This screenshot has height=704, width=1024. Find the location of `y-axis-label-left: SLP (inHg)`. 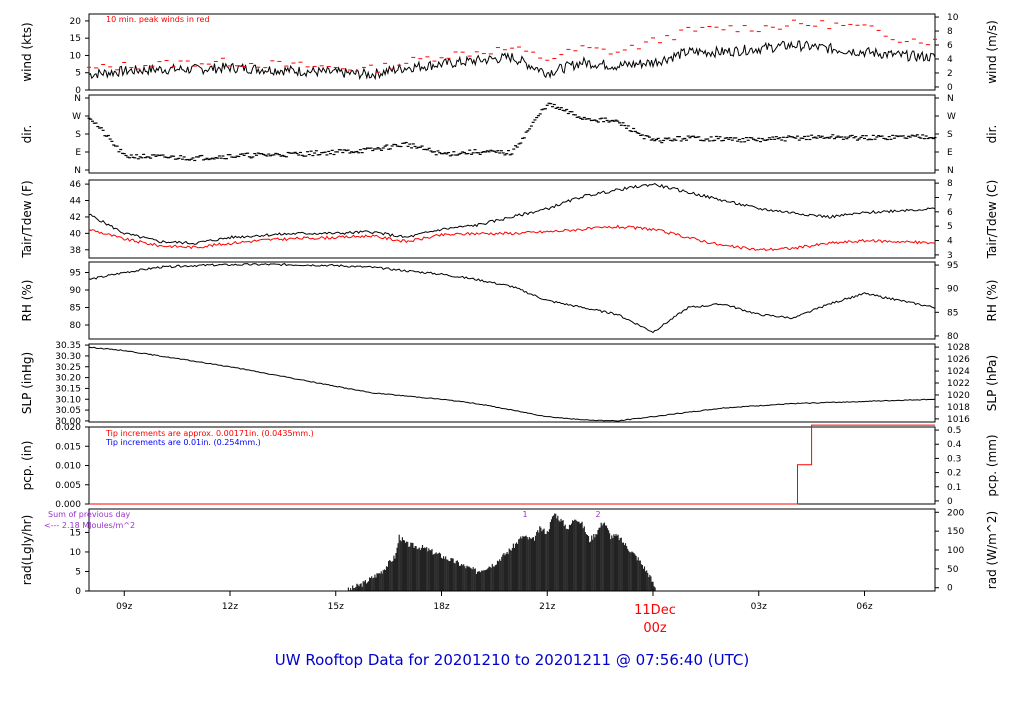

y-axis-label-left: SLP (inHg) is located at coordinates (27, 383).